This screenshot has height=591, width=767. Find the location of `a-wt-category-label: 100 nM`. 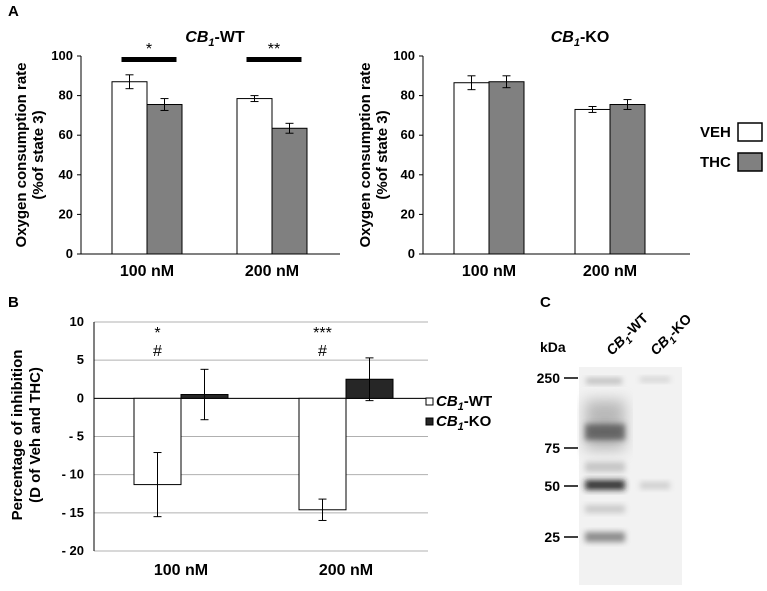

a-wt-category-label: 100 nM is located at coordinates (147, 271).